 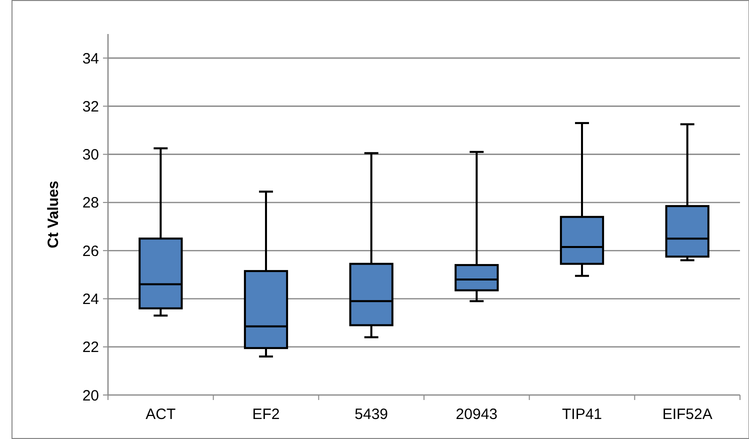 What do you see at coordinates (90, 251) in the screenshot?
I see `y-tick-label: 26` at bounding box center [90, 251].